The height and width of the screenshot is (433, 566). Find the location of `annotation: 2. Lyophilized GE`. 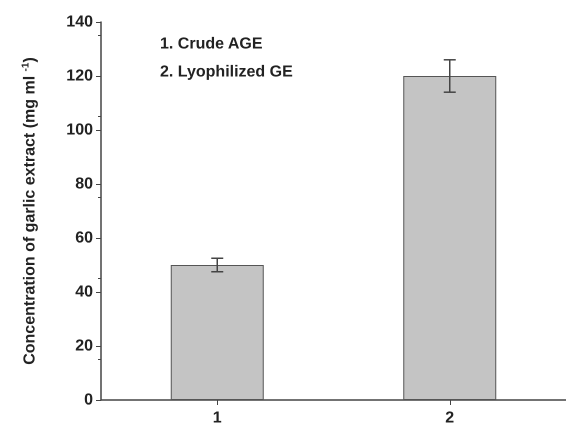

annotation: 2. Lyophilized GE is located at coordinates (227, 72).